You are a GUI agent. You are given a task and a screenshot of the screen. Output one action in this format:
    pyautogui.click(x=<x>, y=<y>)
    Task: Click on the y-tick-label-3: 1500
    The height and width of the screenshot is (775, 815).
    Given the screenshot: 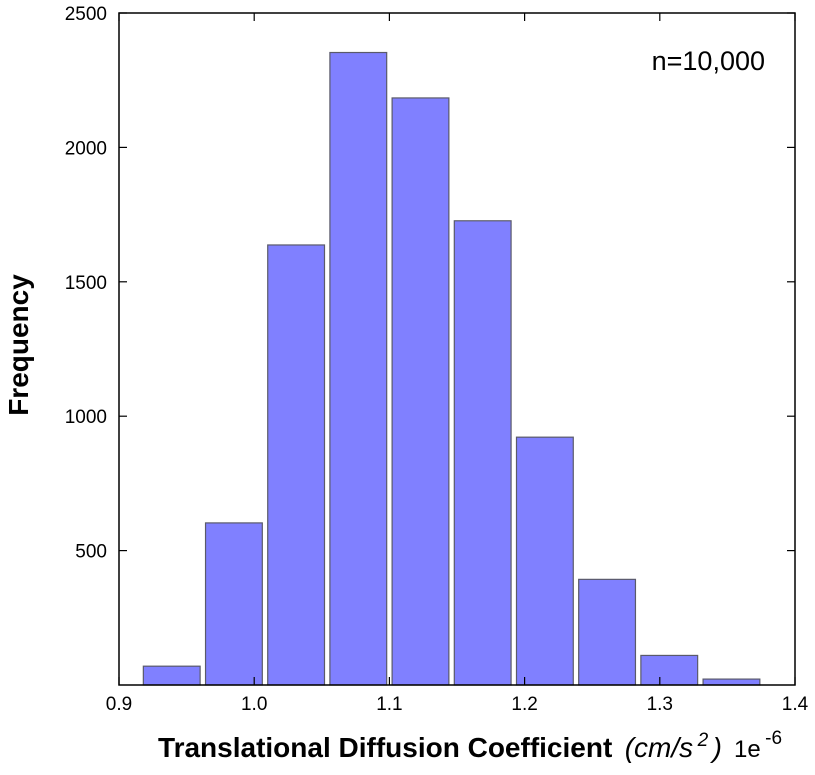 What is the action you would take?
    pyautogui.click(x=86, y=283)
    